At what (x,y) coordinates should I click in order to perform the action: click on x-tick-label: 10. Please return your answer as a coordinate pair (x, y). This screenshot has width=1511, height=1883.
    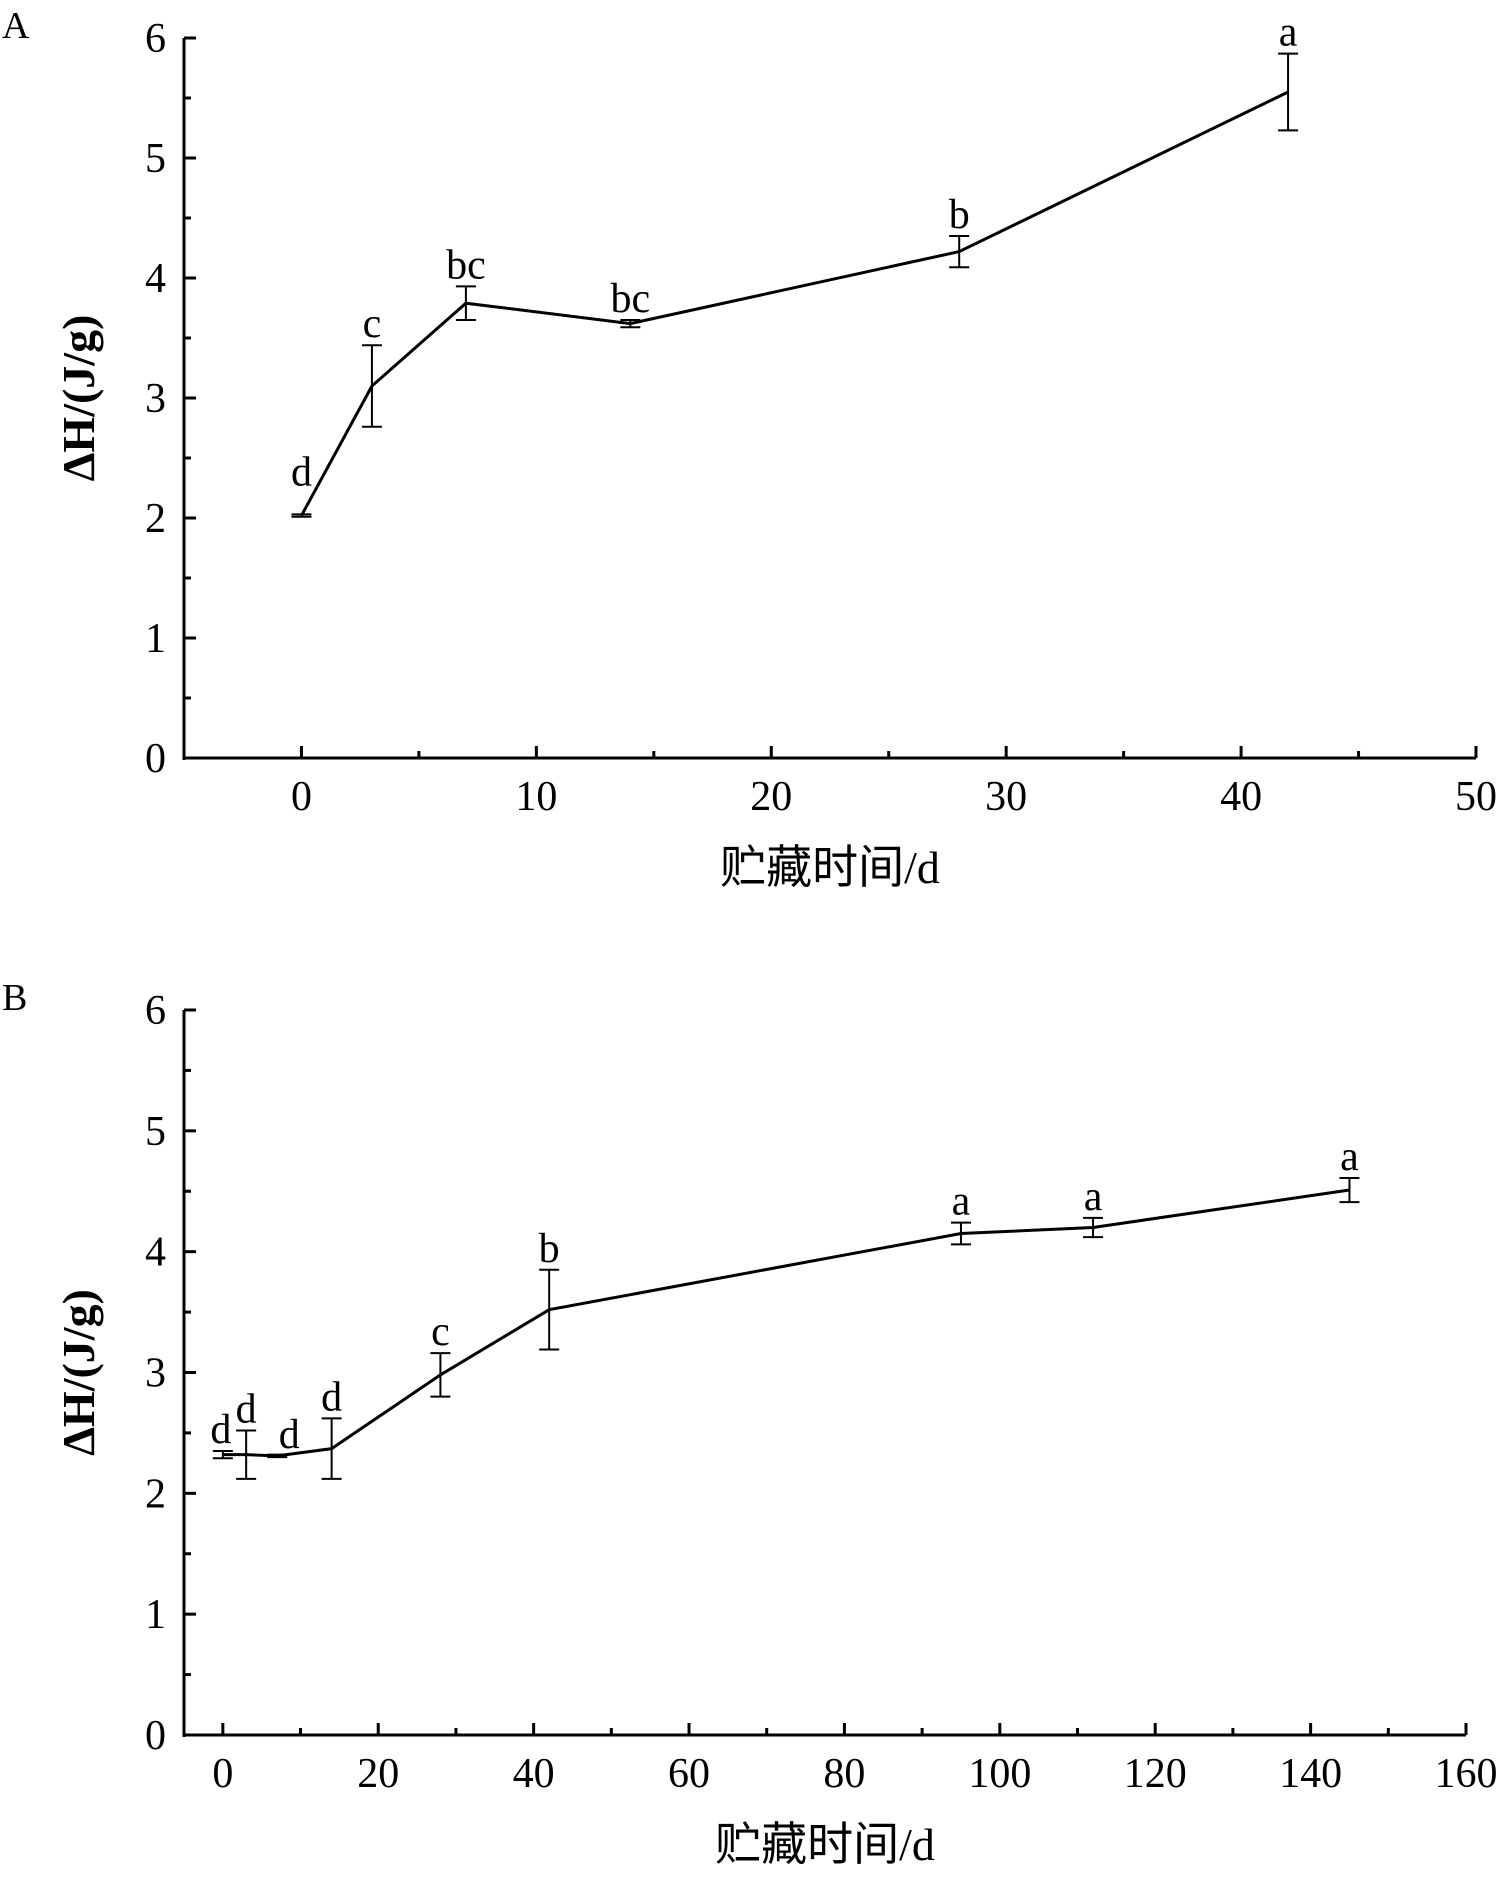
    Looking at the image, I should click on (536, 797).